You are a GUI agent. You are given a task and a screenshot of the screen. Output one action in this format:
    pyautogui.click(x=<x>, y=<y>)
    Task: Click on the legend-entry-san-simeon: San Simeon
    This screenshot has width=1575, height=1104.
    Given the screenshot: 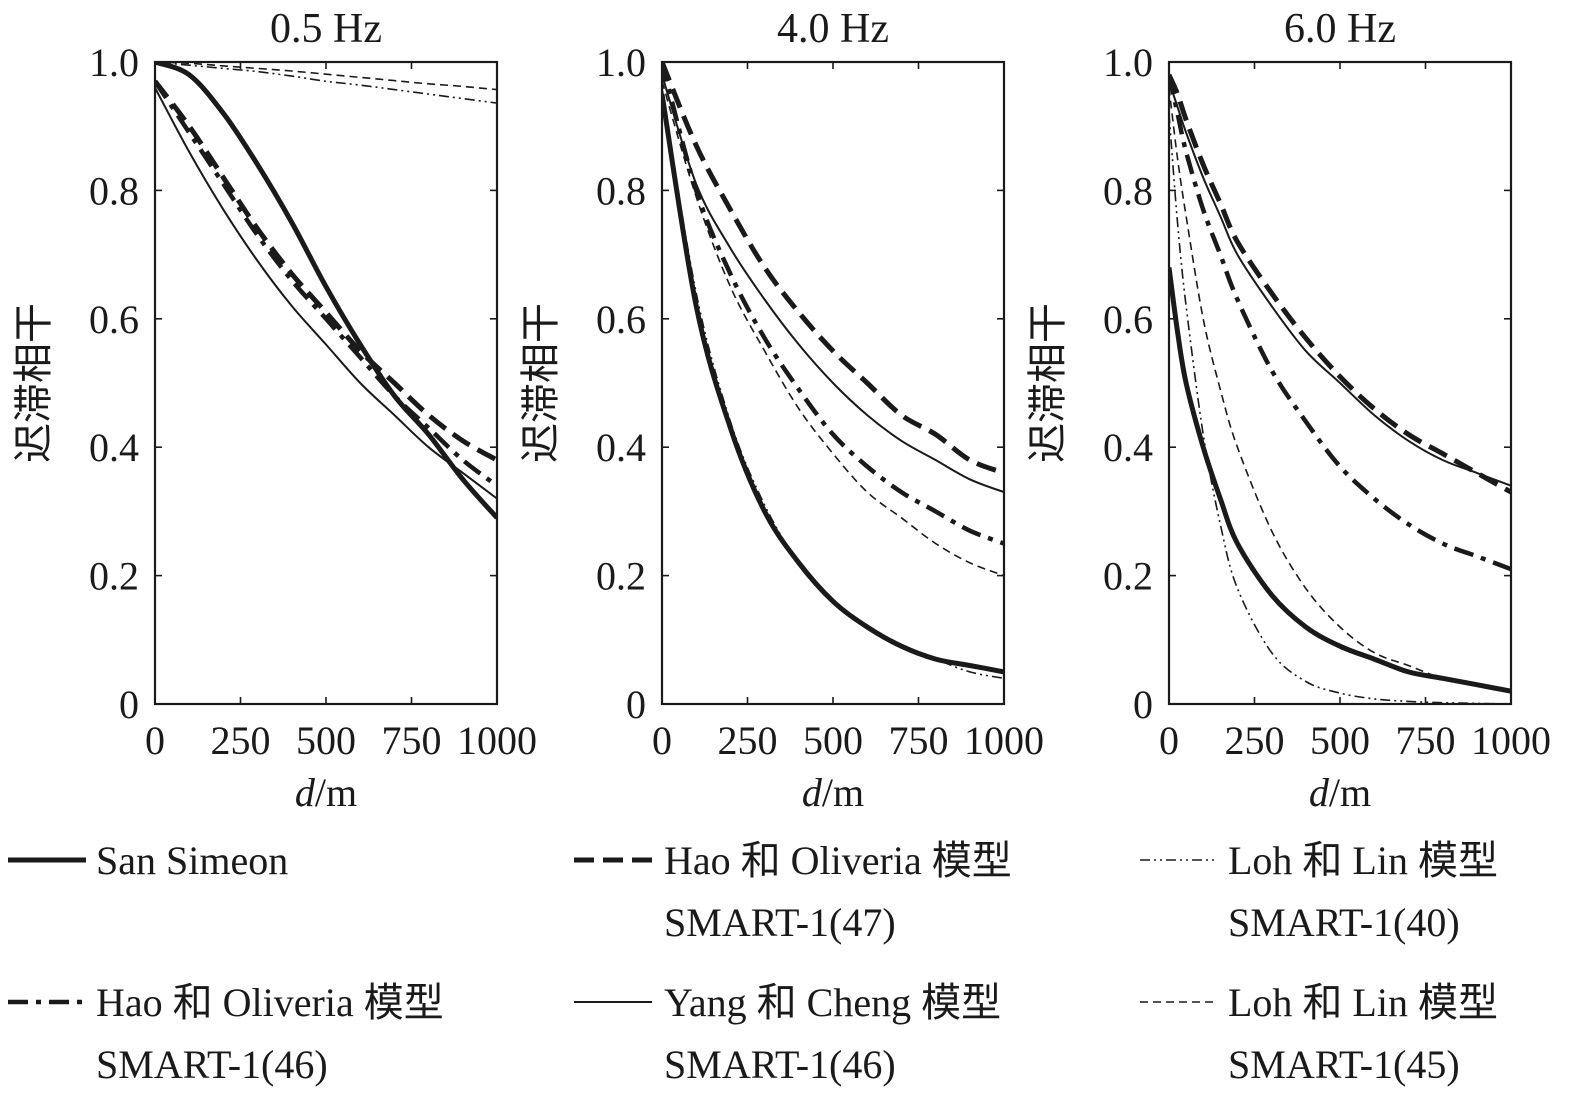 What is the action you would take?
    pyautogui.click(x=148, y=860)
    